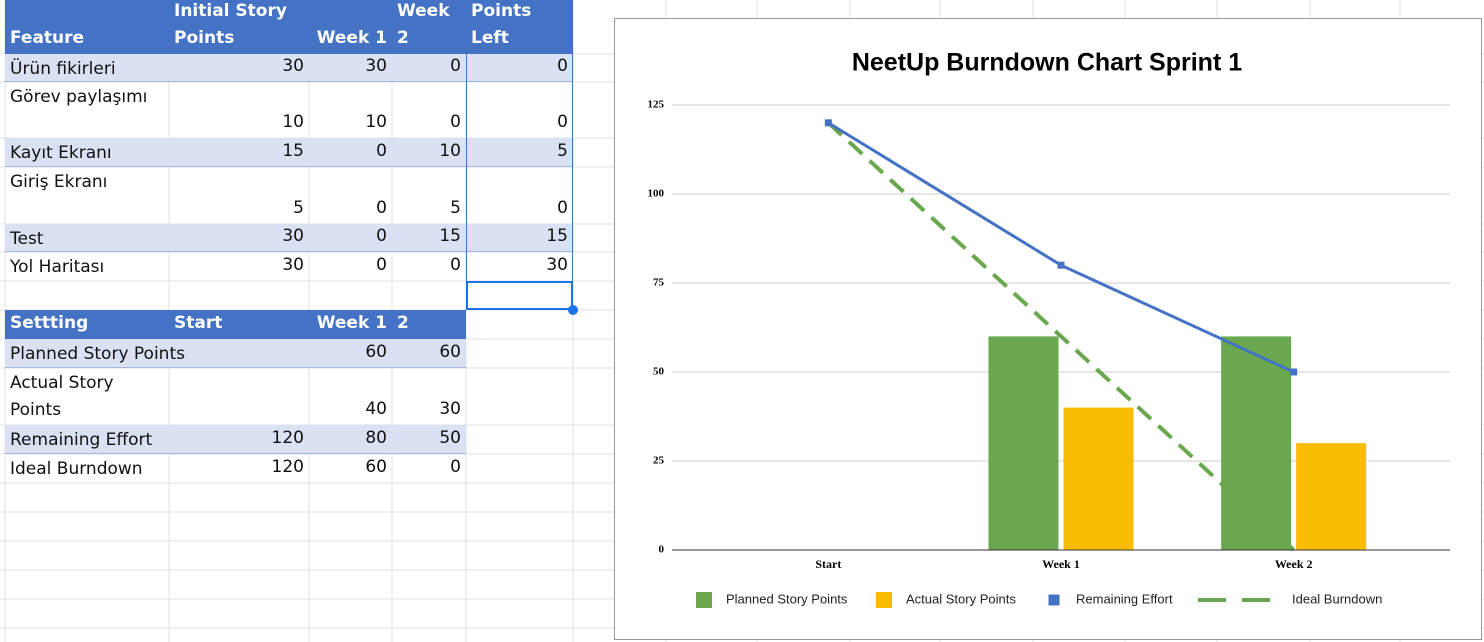  I want to click on cell: Initial Story Points, so click(239, 27).